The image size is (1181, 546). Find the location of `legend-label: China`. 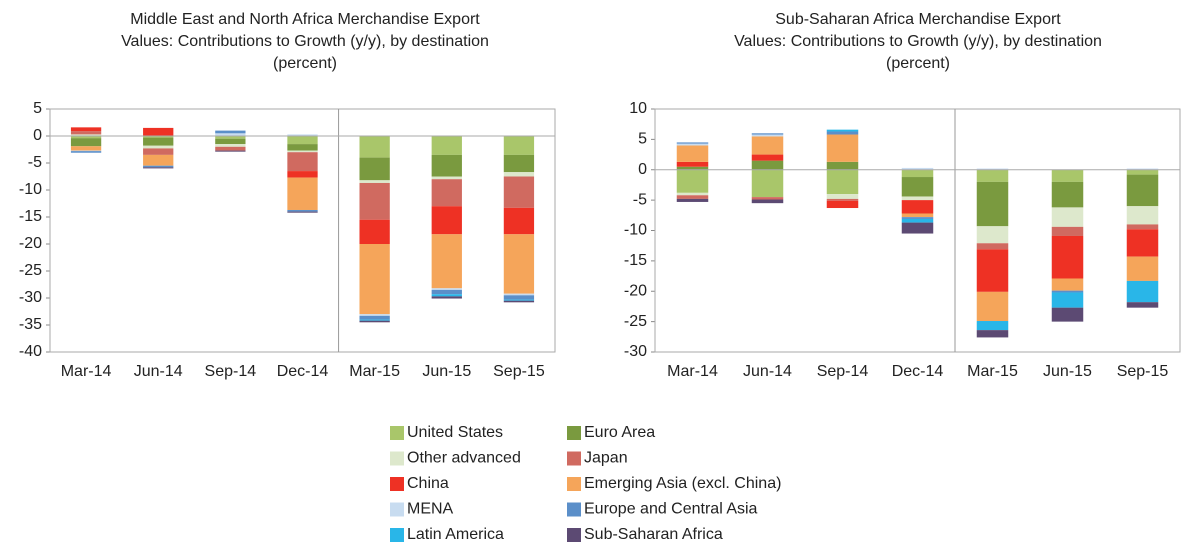

legend-label: China is located at coordinates (428, 483).